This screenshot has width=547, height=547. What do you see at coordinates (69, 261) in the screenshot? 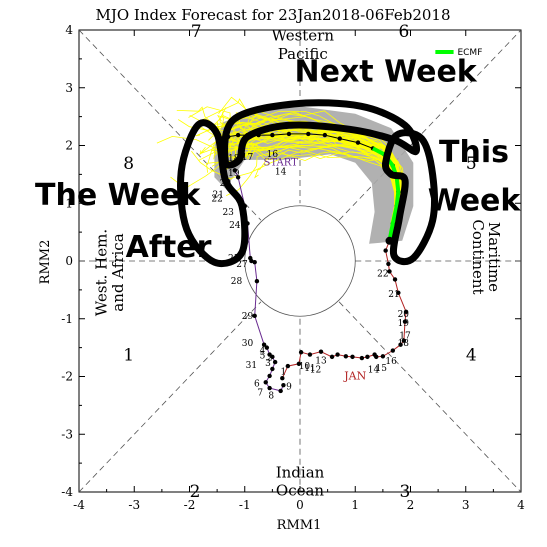
I see `y-tick-label: 0` at bounding box center [69, 261].